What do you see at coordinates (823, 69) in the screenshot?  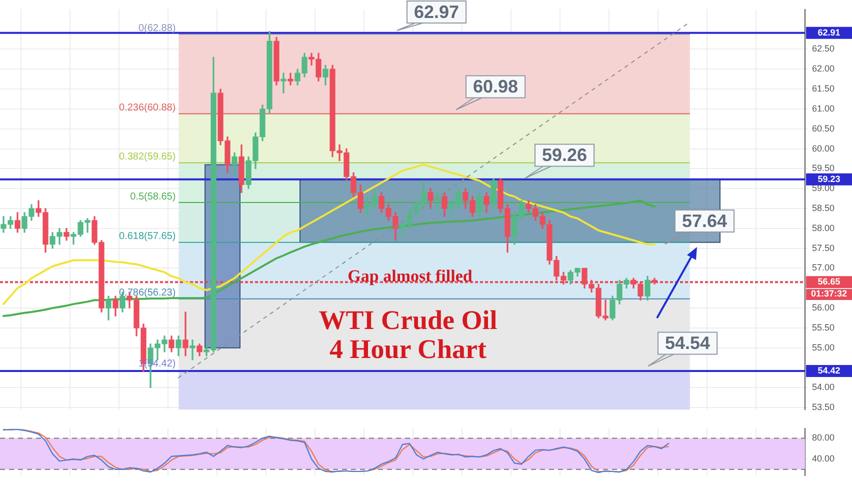 I see `y-tick-label: 62.00` at bounding box center [823, 69].